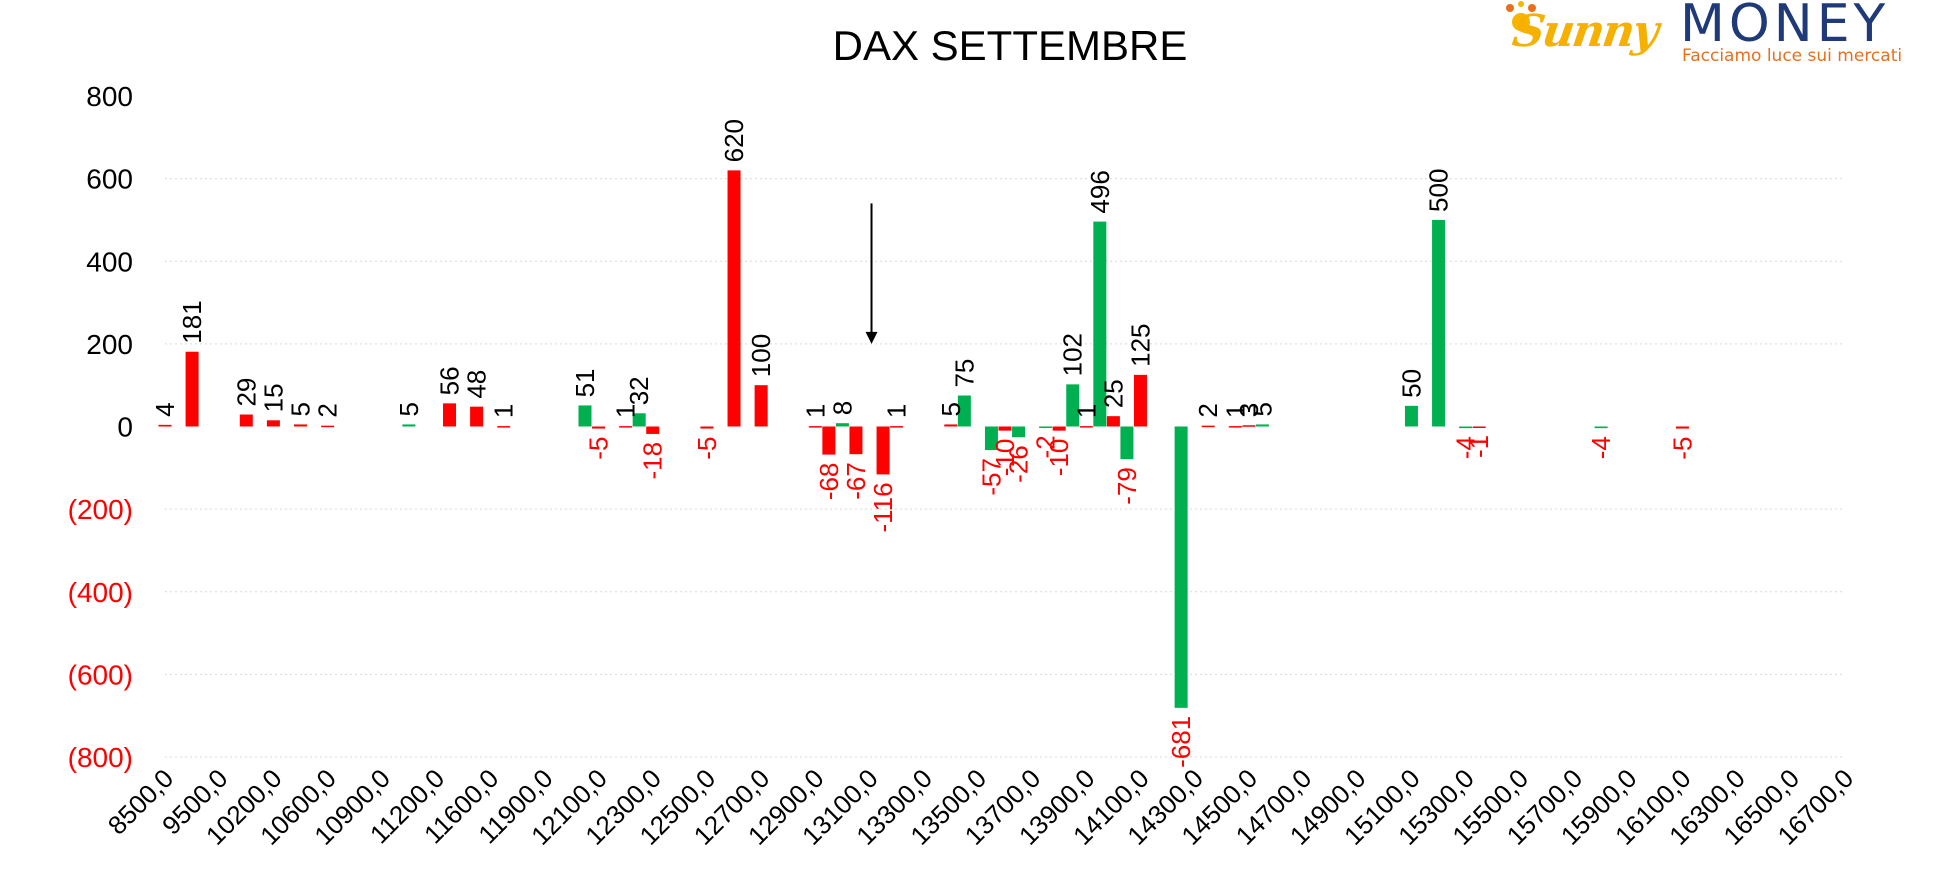 The width and height of the screenshot is (1936, 896). I want to click on data-label: 75, so click(964, 373).